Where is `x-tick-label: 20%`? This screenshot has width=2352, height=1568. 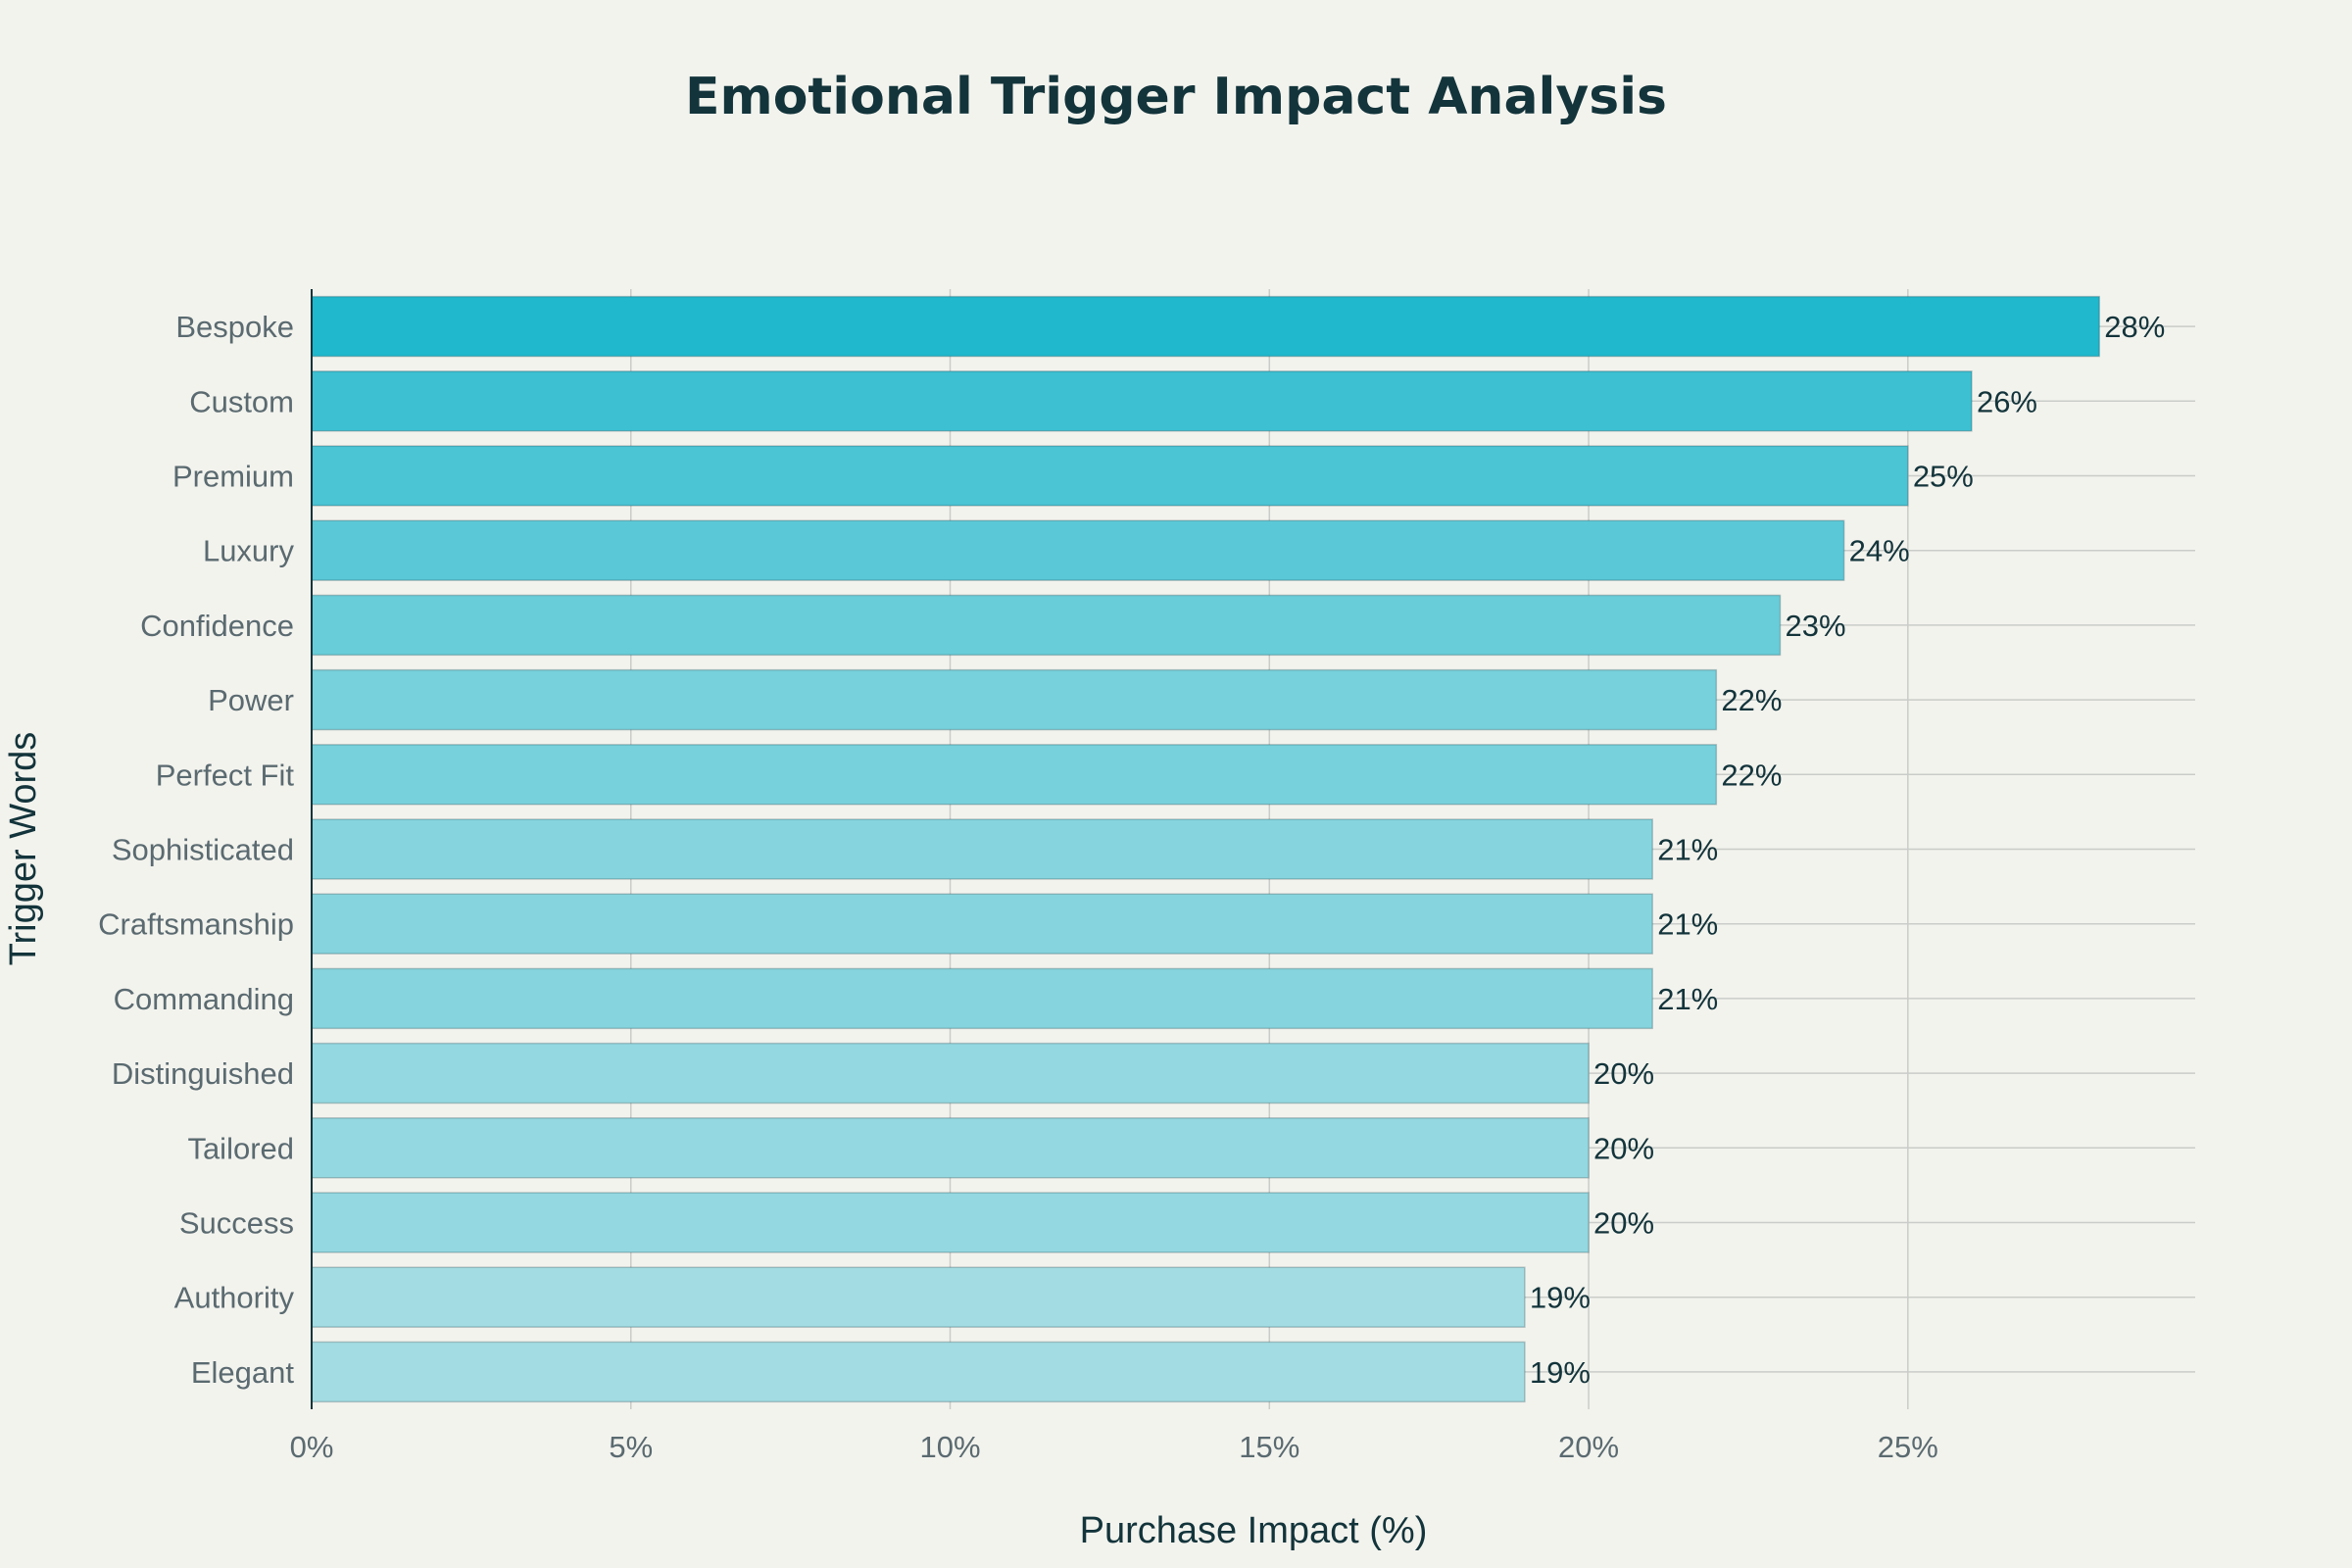
x-tick-label: 20% is located at coordinates (1588, 1447).